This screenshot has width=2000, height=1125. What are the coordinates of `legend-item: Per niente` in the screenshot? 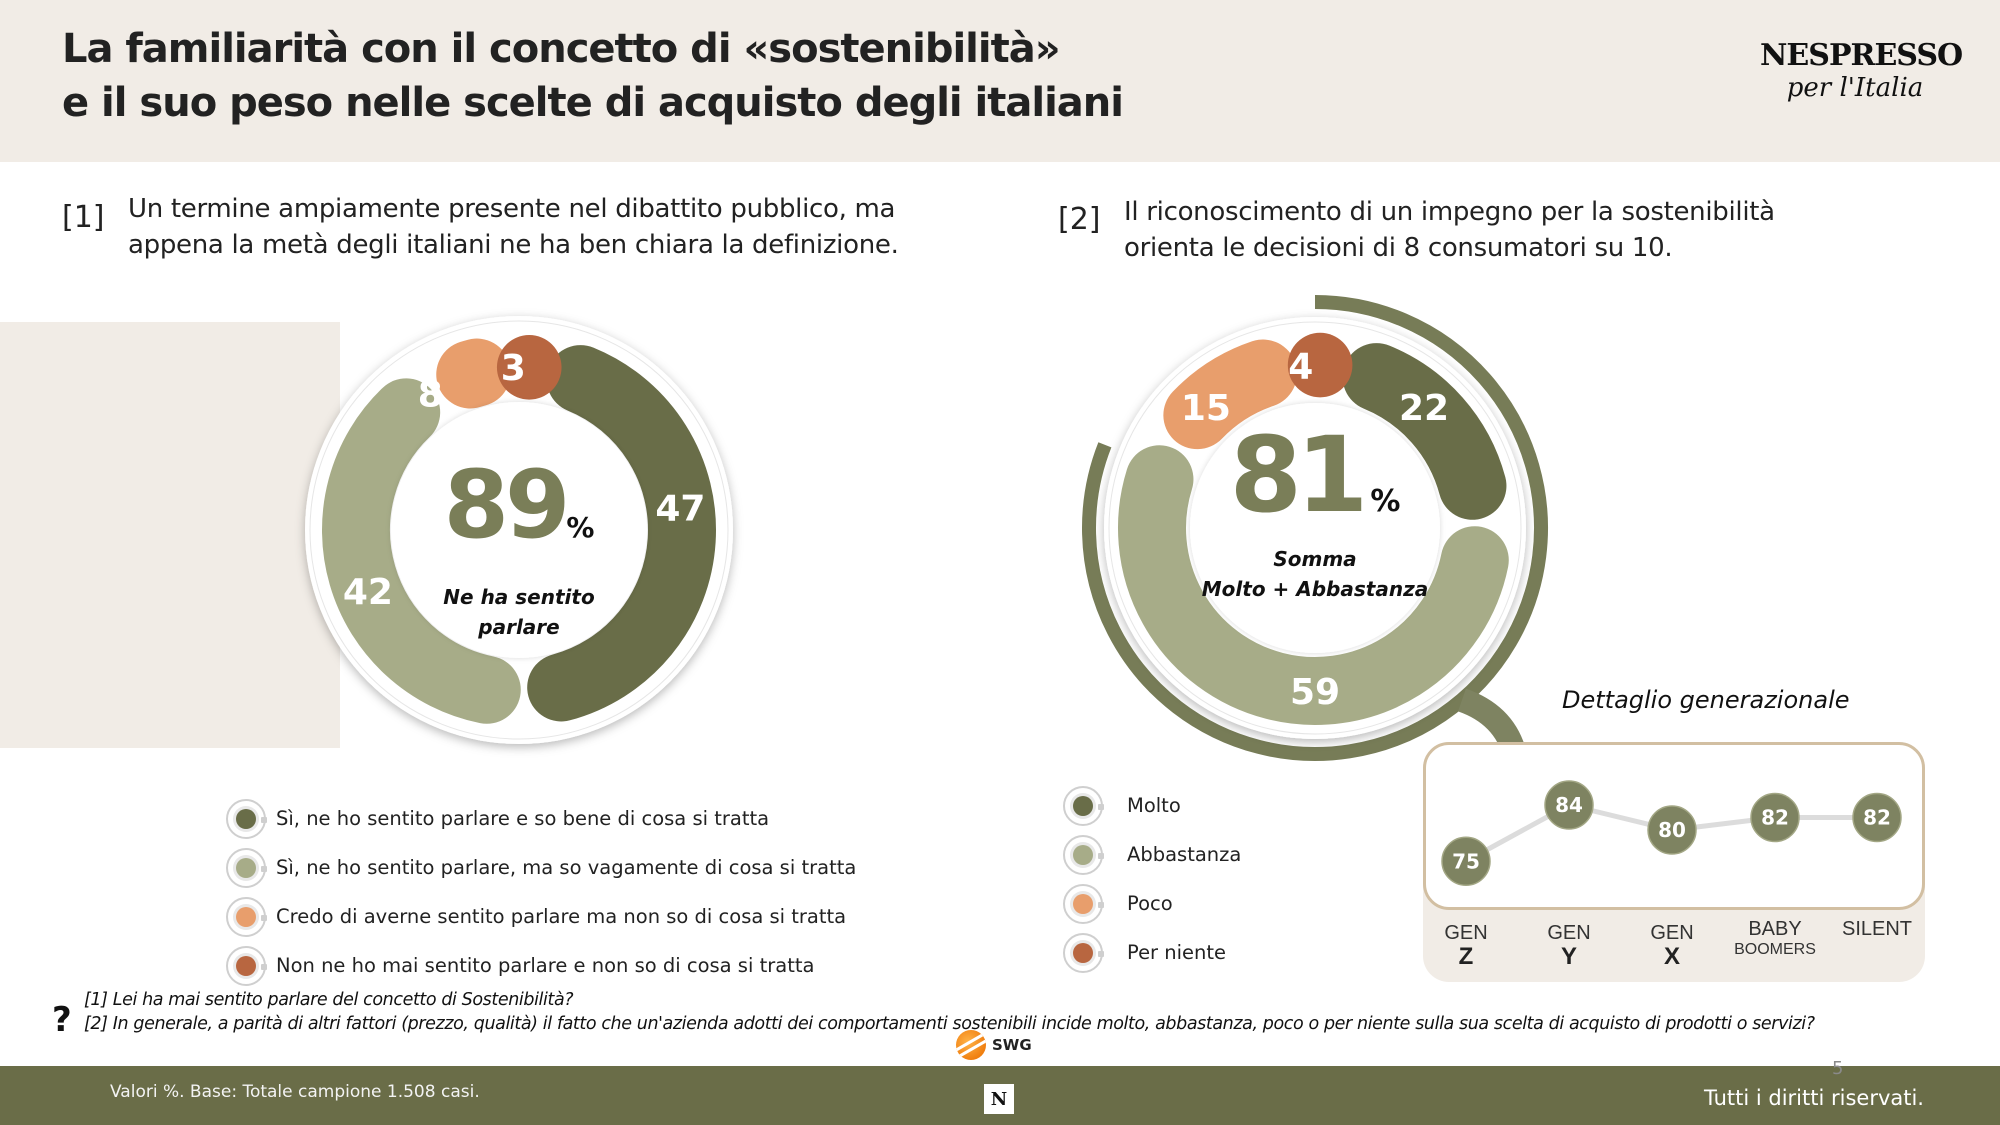 It's located at (1152, 952).